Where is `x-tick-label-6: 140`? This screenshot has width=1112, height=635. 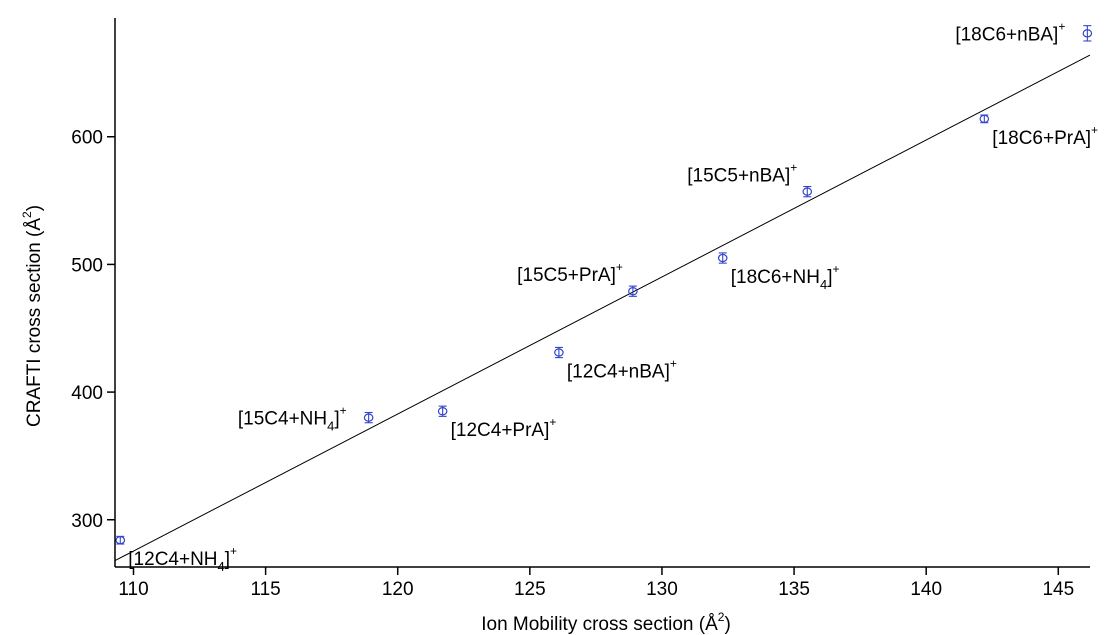
x-tick-label-6: 140 is located at coordinates (926, 589).